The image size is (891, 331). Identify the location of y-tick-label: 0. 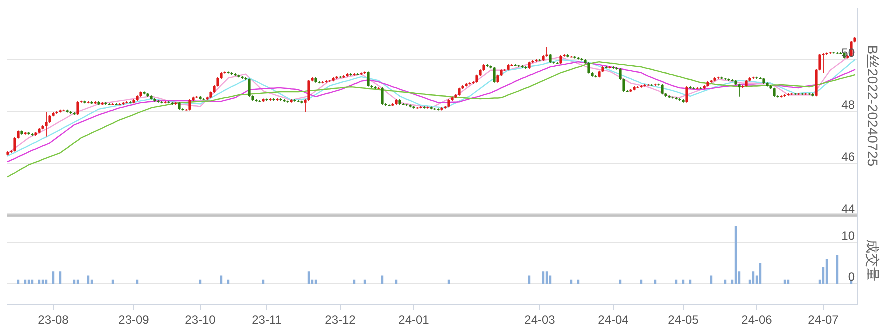
(852, 277).